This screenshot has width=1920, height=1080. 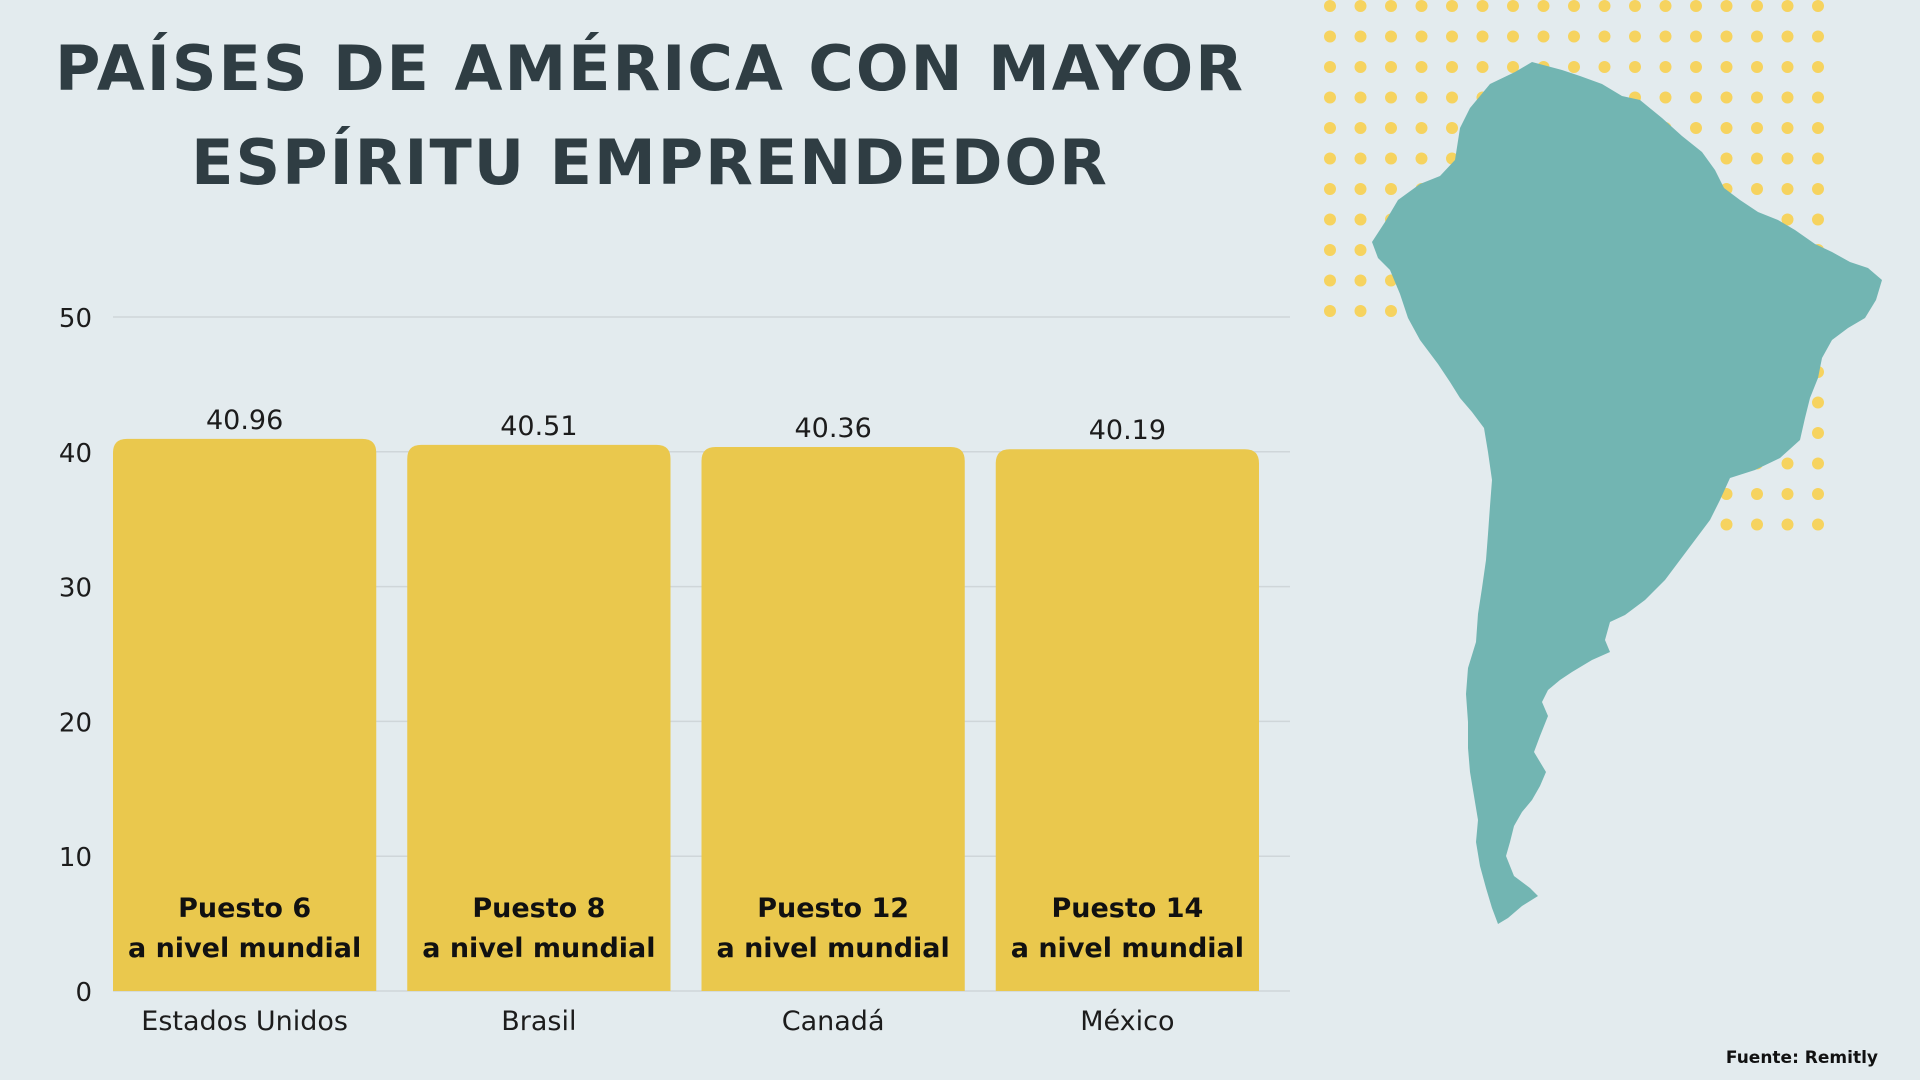 What do you see at coordinates (83, 993) in the screenshot?
I see `y-tick-label: 0` at bounding box center [83, 993].